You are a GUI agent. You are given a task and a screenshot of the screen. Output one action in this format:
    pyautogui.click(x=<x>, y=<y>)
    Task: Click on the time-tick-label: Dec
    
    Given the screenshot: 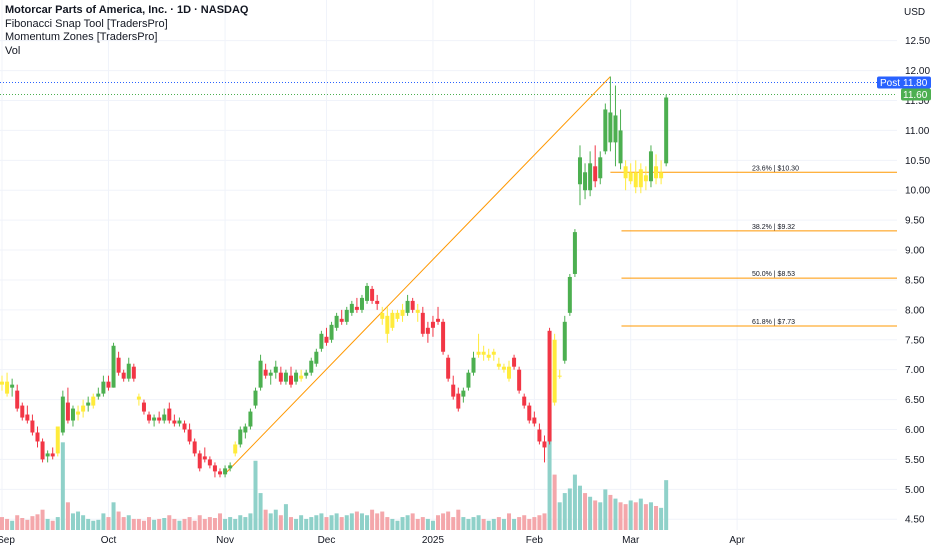 What is the action you would take?
    pyautogui.click(x=327, y=540)
    